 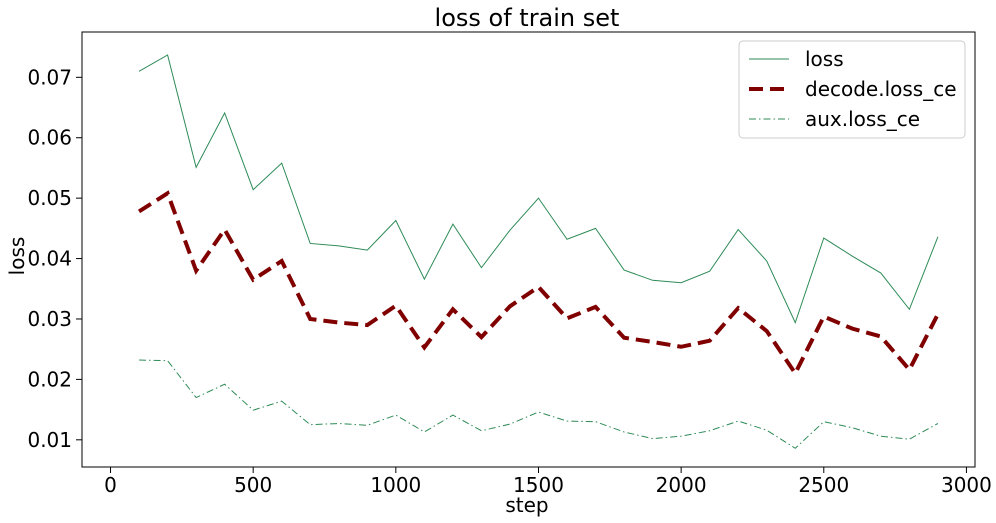 I want to click on y-tick-label-4: 0.05, so click(x=49, y=198).